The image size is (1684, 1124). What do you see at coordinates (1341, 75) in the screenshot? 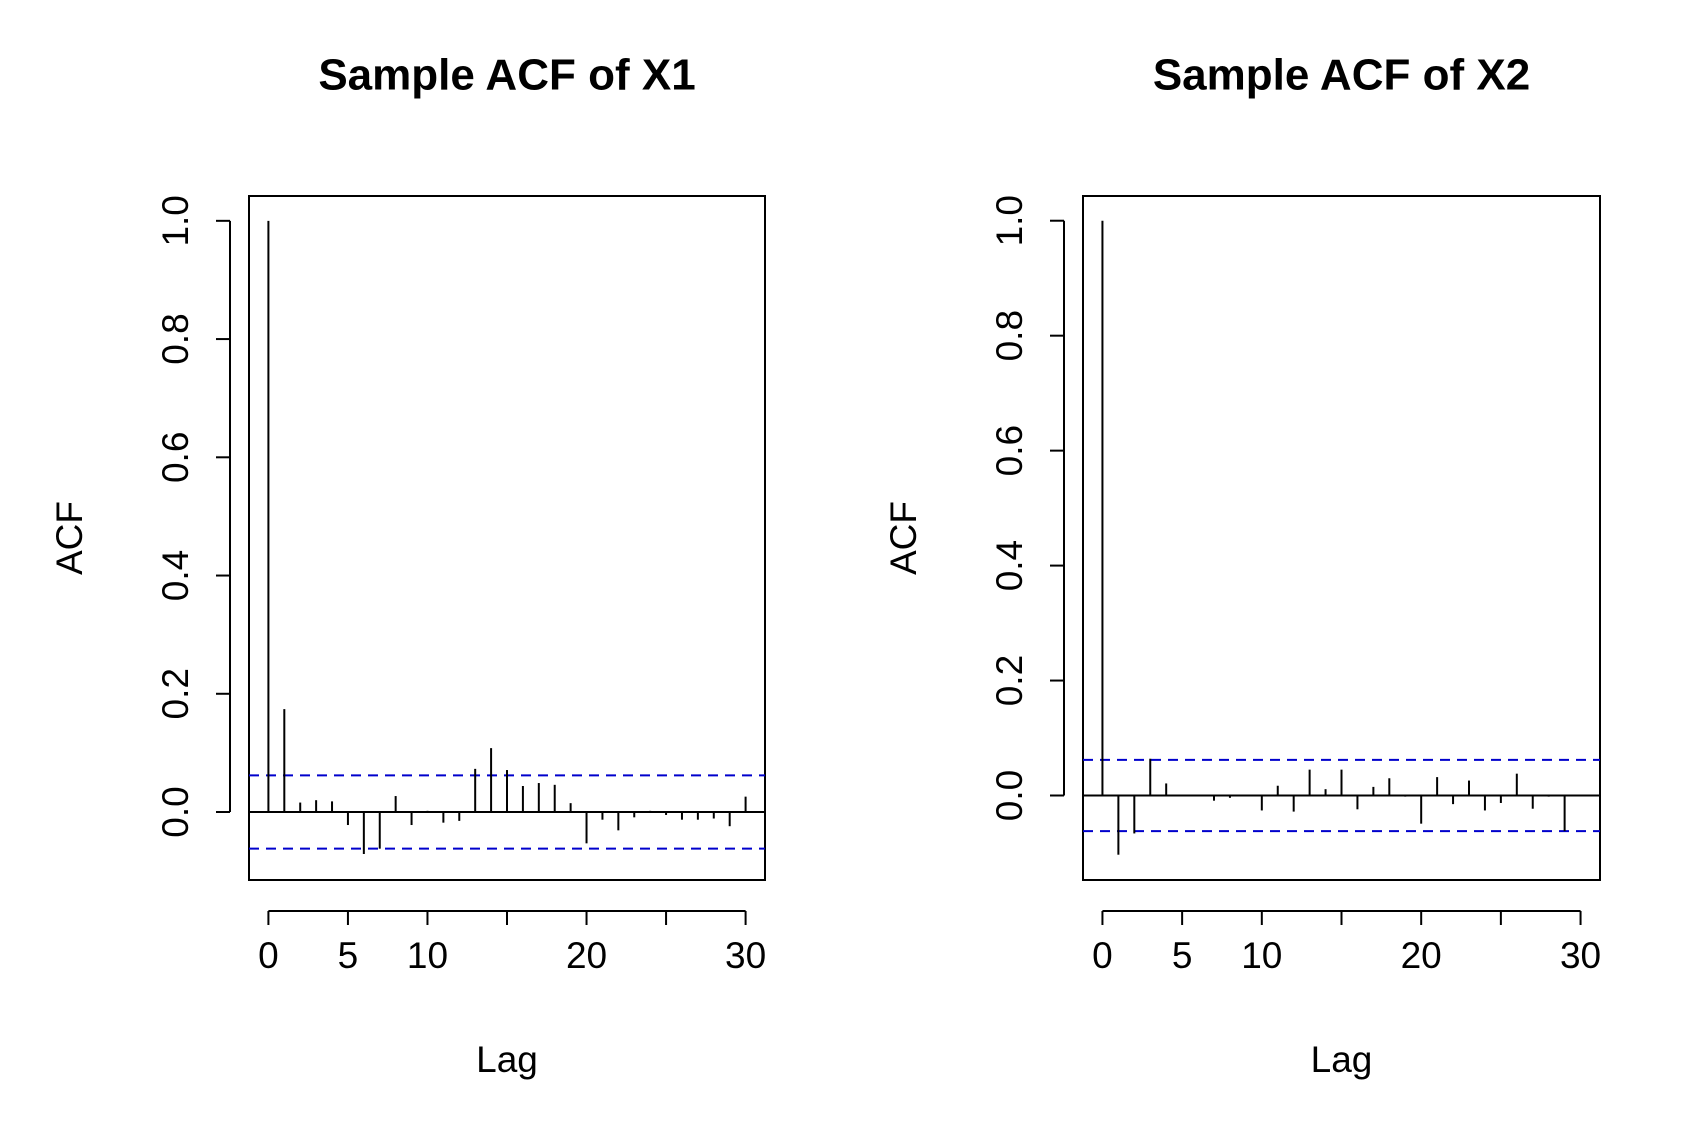
I see `chart-title: Sample ACF of X2` at bounding box center [1341, 75].